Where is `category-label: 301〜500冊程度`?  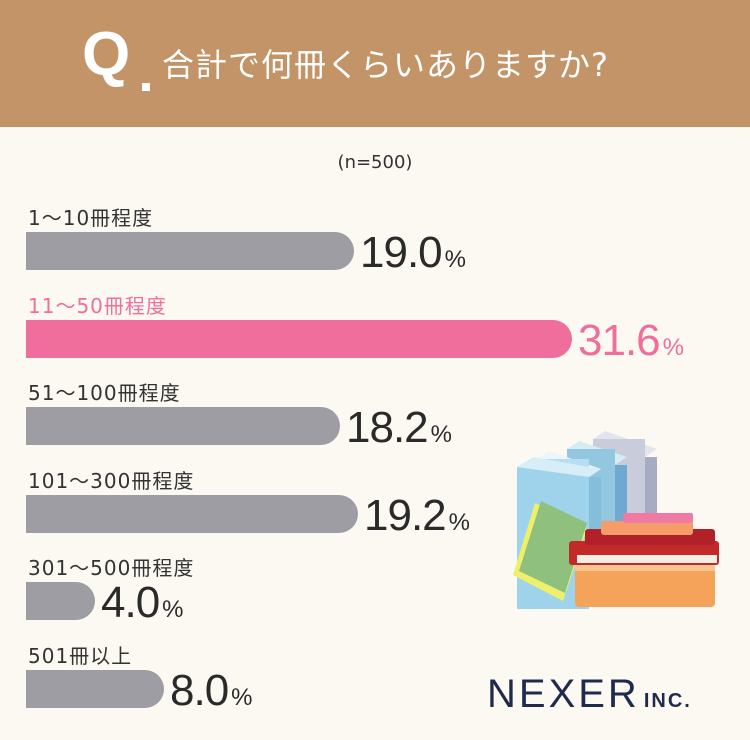 category-label: 301〜500冊程度 is located at coordinates (111, 568).